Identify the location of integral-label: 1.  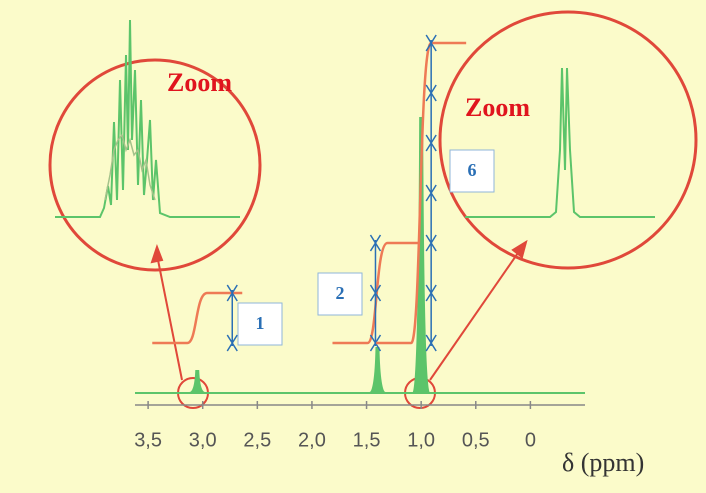
(260, 323).